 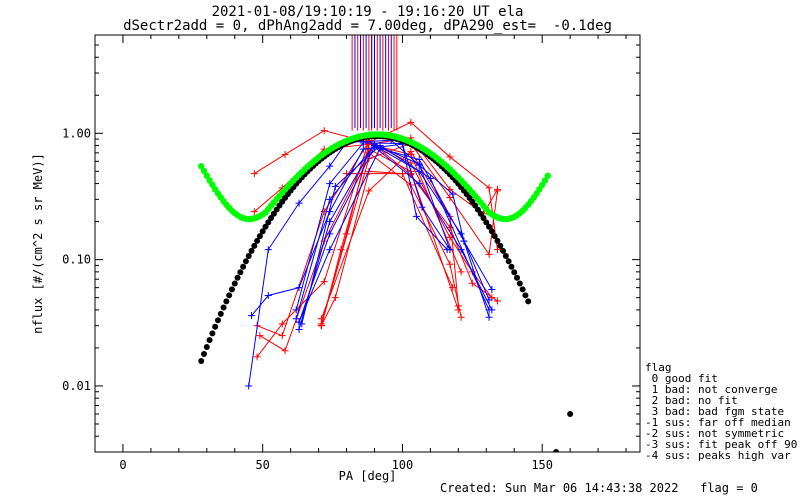 I want to click on flag-value: flag = 0, so click(x=729, y=488).